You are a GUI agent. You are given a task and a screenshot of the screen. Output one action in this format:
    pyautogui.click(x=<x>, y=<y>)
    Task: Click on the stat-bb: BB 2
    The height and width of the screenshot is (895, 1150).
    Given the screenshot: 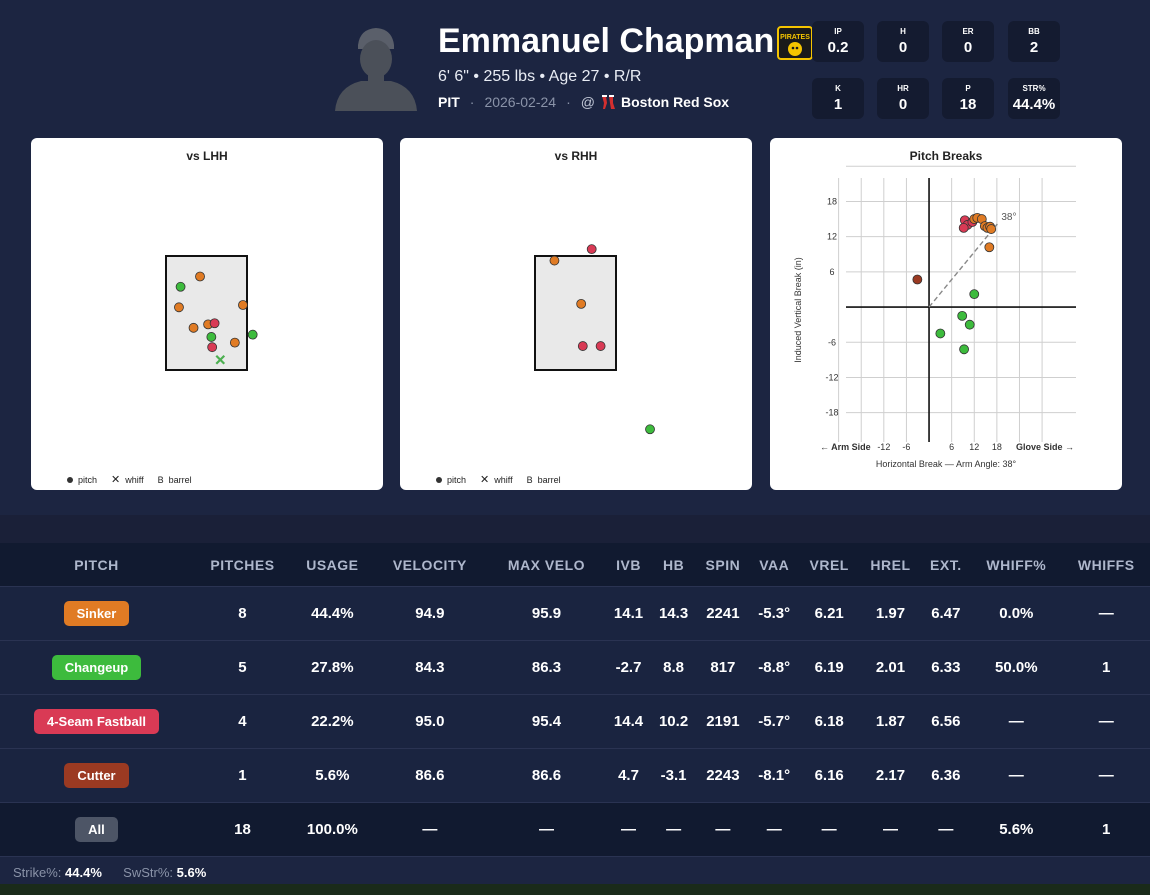 What is the action you would take?
    pyautogui.click(x=1034, y=41)
    